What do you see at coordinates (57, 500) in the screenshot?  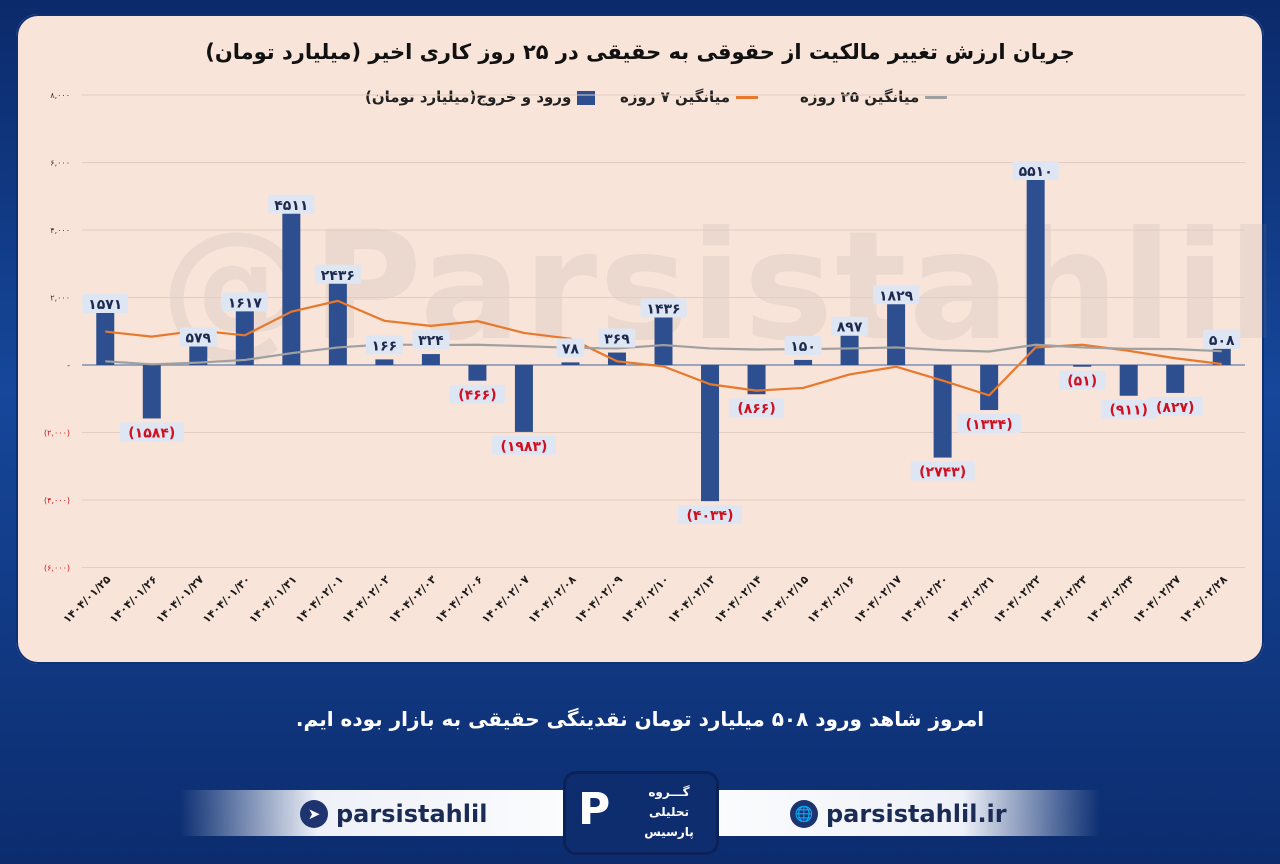 I see `y-tick-label: (۴,۰۰۰)` at bounding box center [57, 500].